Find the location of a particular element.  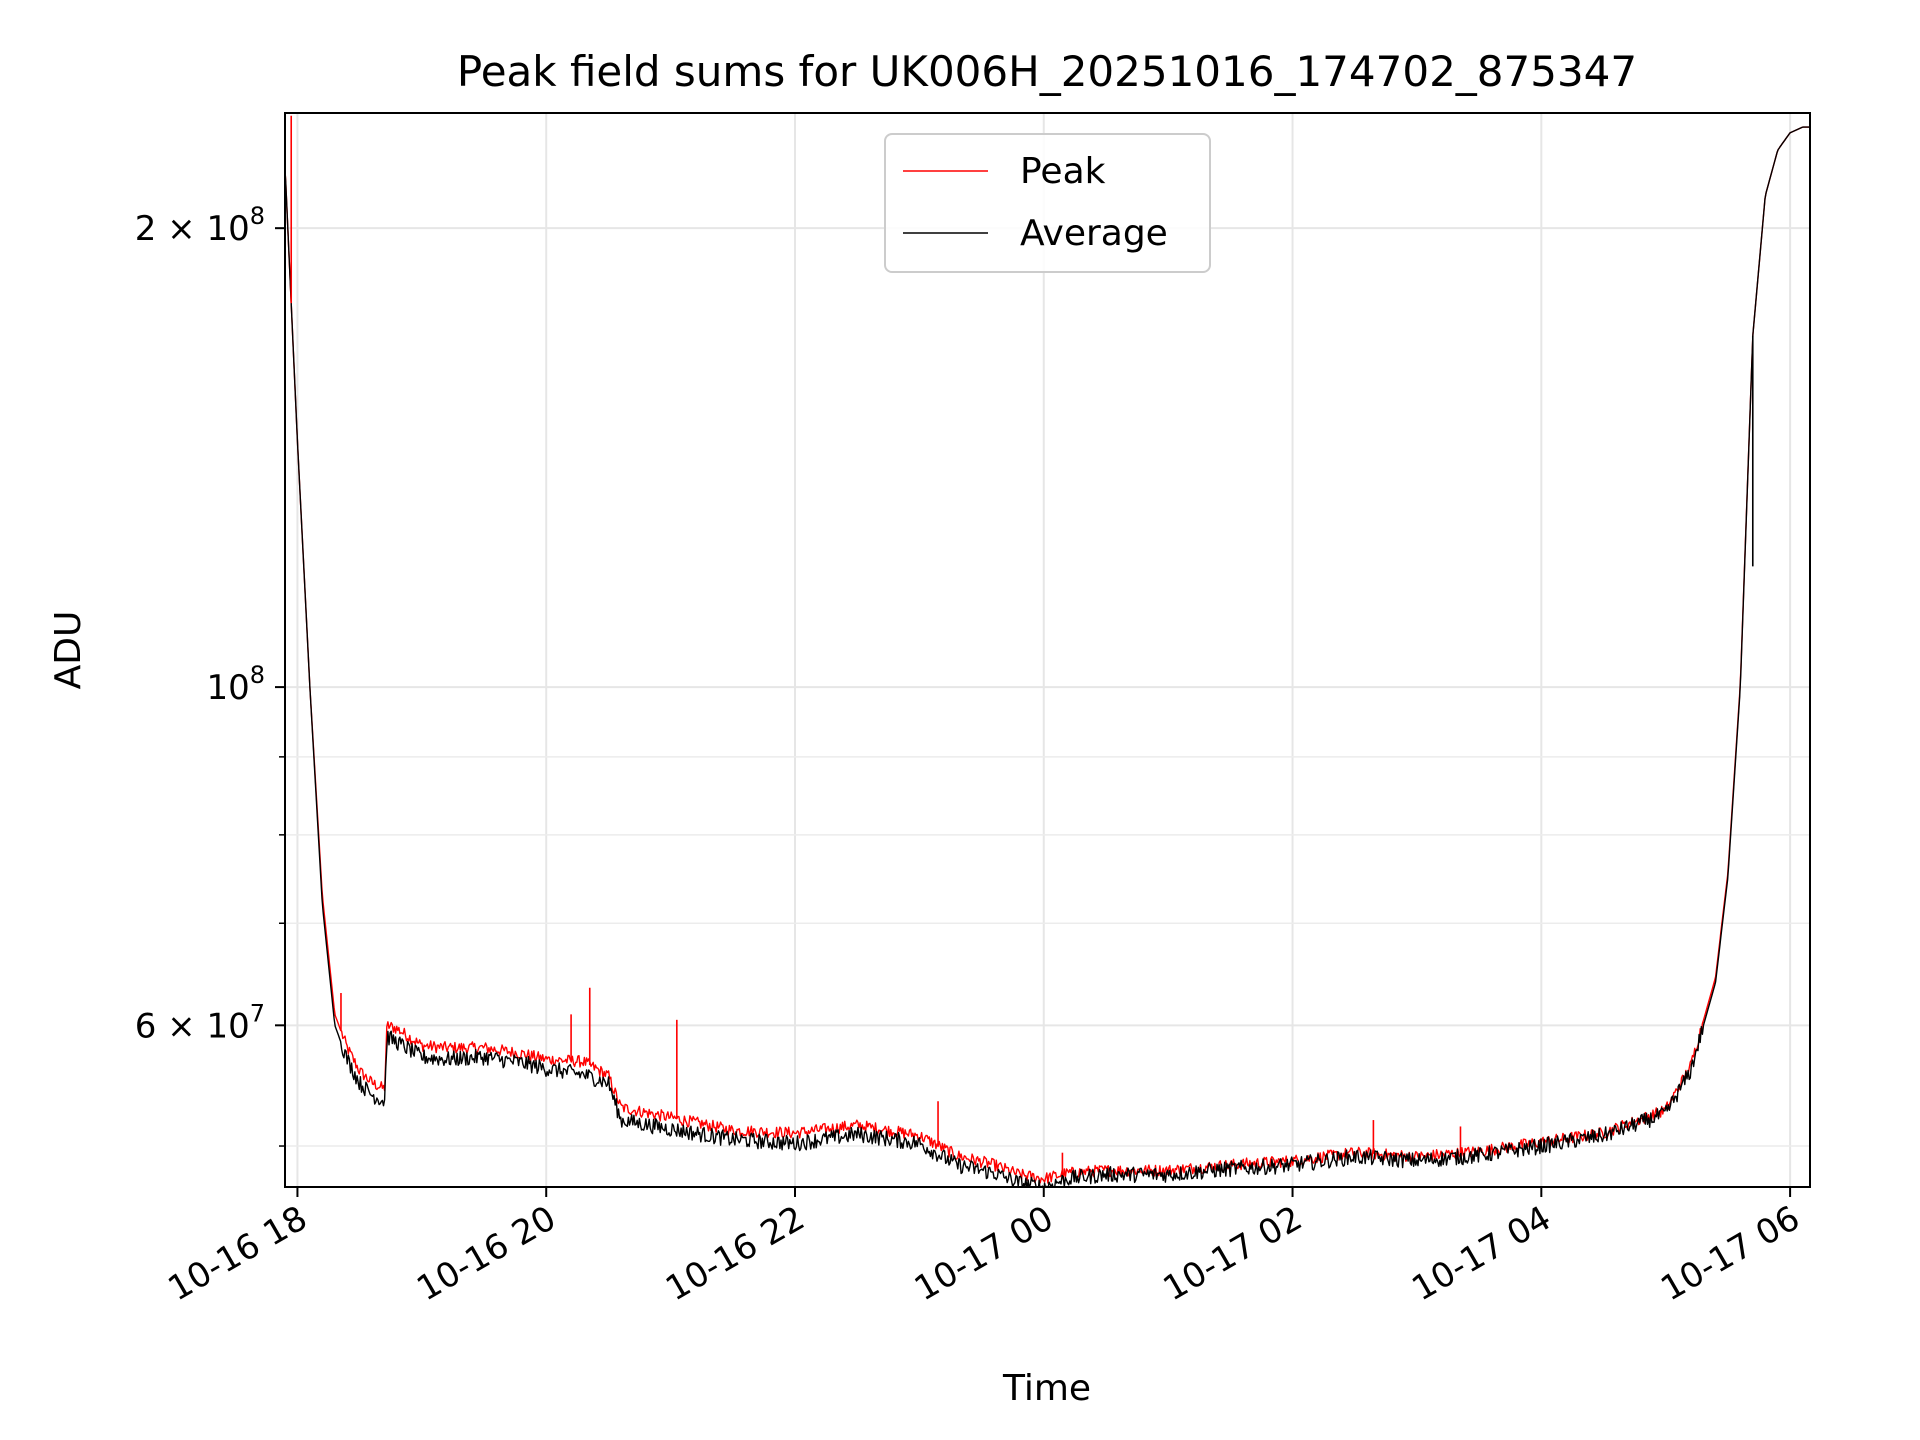

legend-label-peak: Peak is located at coordinates (1063, 171).